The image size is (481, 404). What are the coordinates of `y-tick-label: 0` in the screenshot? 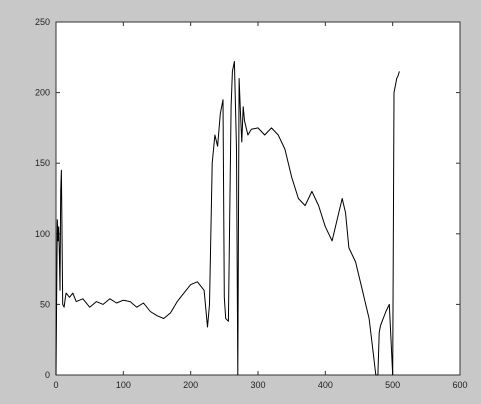 It's located at (47, 375).